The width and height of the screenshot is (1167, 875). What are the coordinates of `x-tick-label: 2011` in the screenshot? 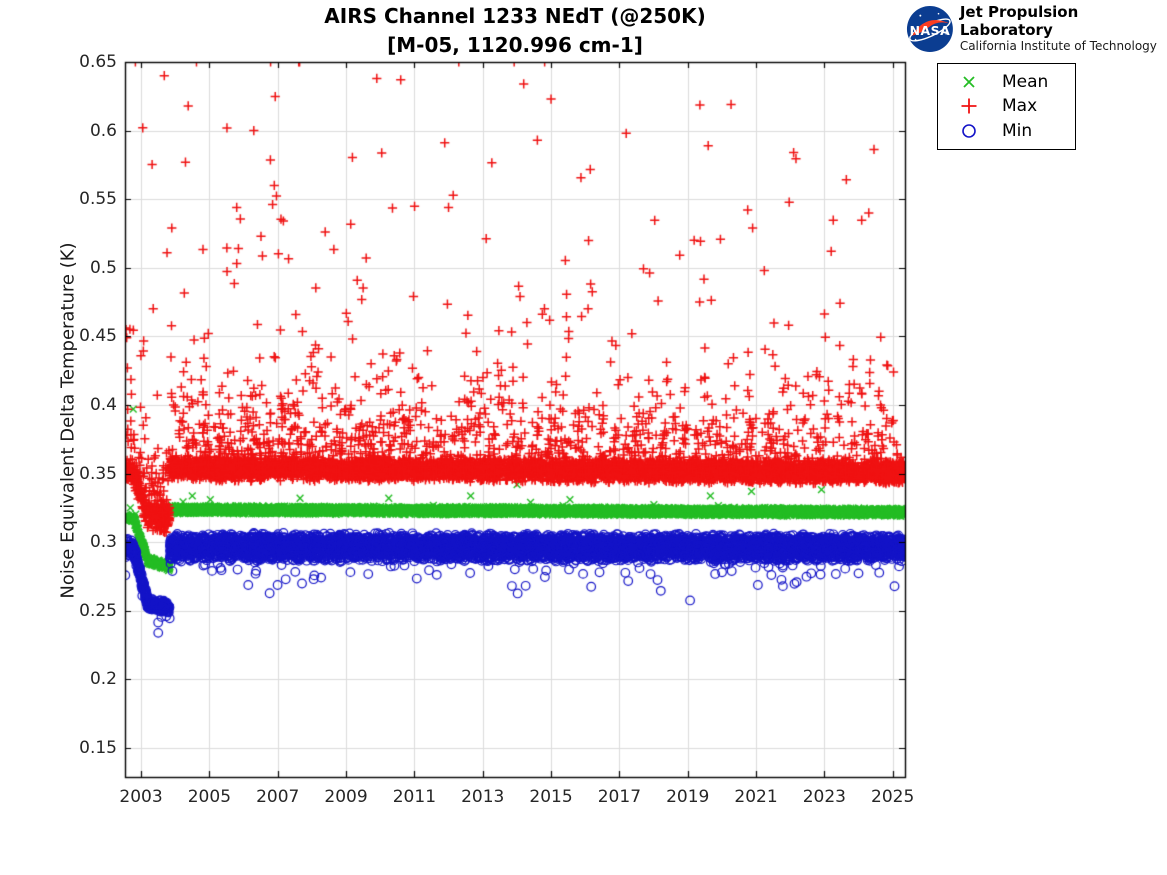 It's located at (414, 797).